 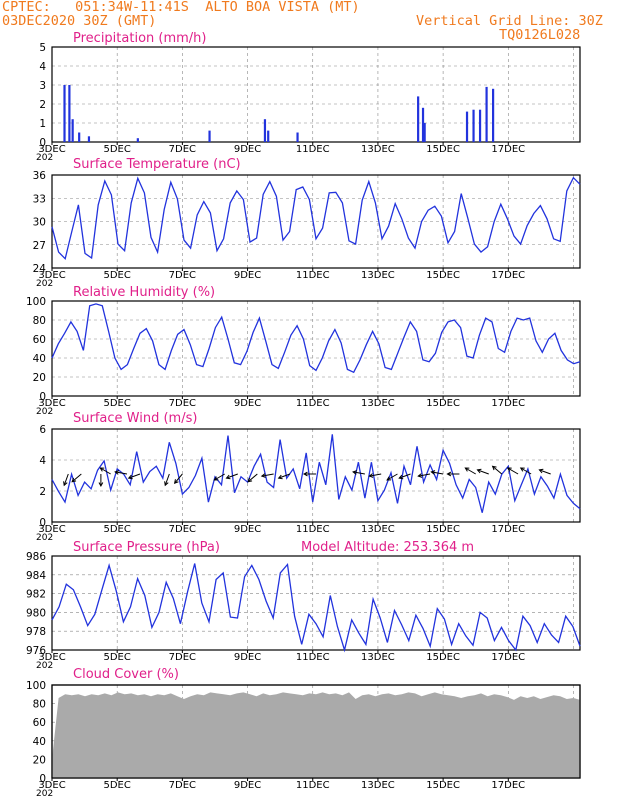 What do you see at coordinates (540, 35) in the screenshot?
I see `run-id: TQ0126L028` at bounding box center [540, 35].